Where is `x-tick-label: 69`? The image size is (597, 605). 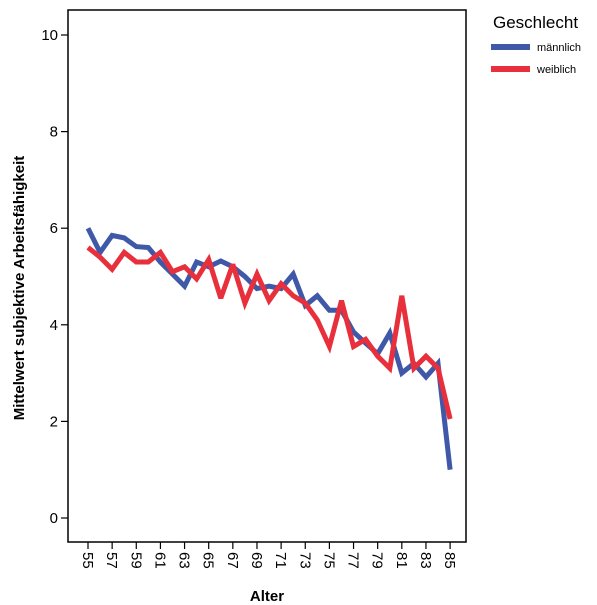
x-tick-label: 69 is located at coordinates (256, 560).